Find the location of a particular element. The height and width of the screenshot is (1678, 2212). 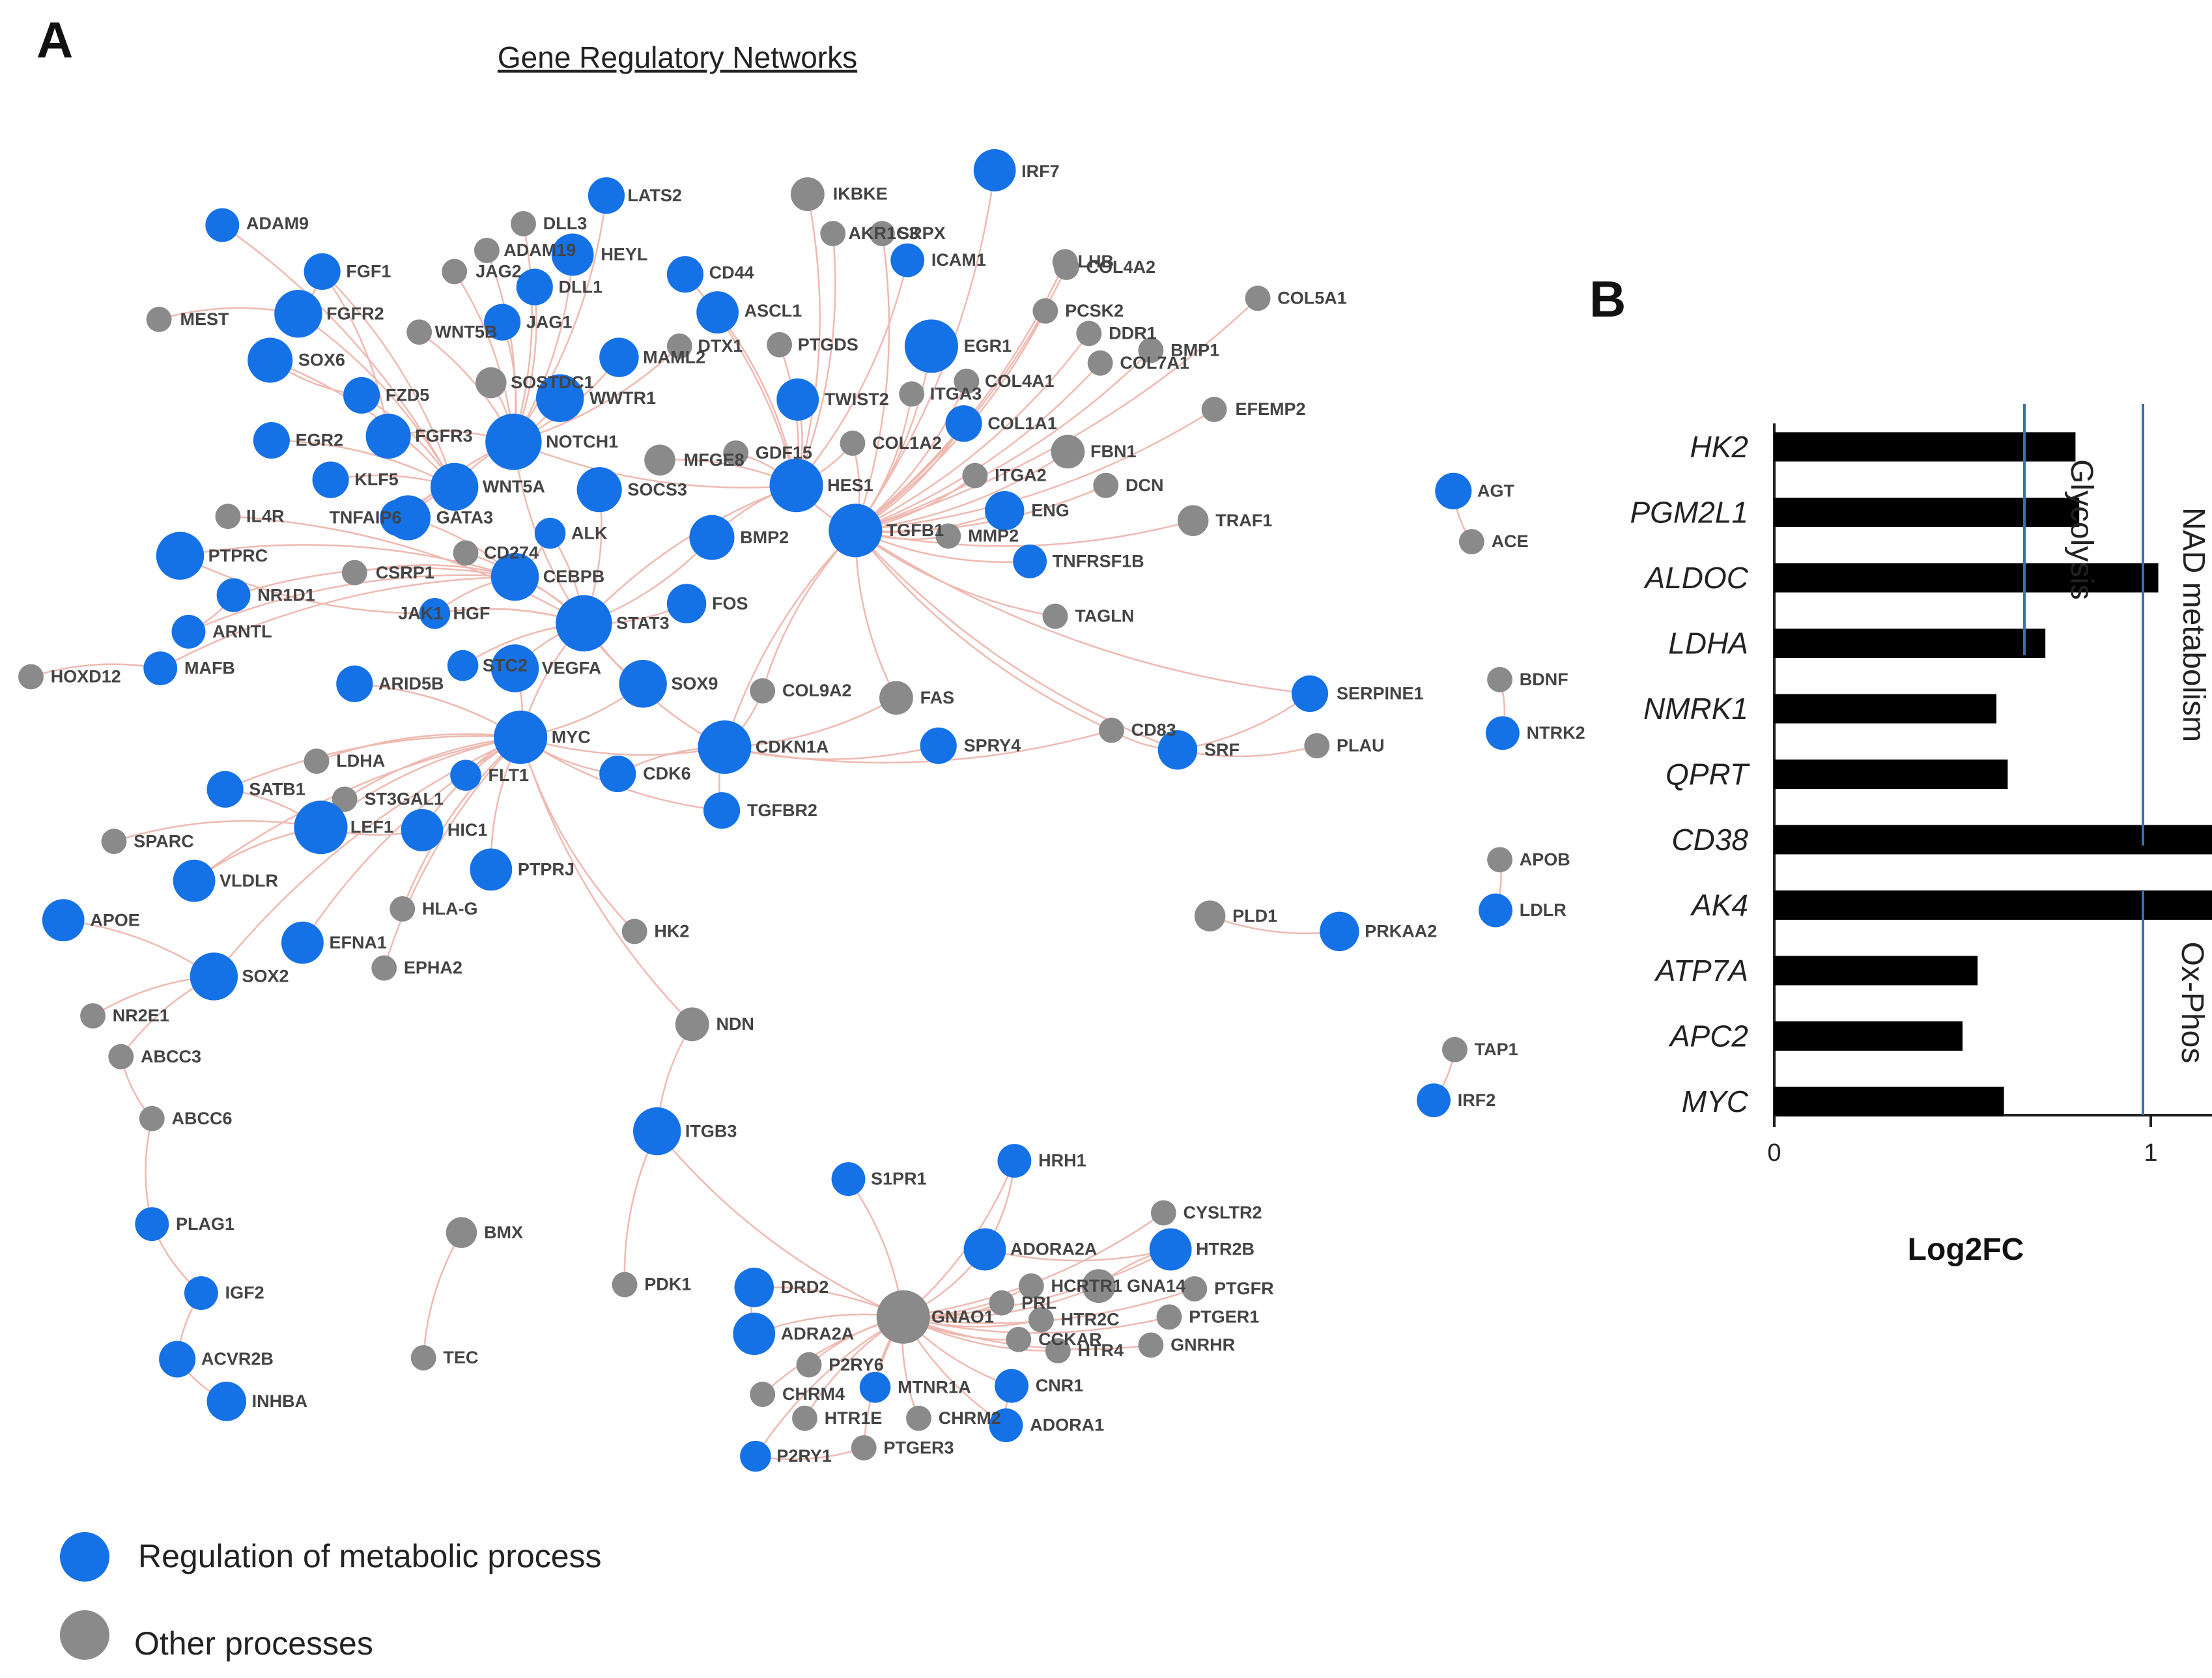

node-nr2e1 is located at coordinates (93, 1016).